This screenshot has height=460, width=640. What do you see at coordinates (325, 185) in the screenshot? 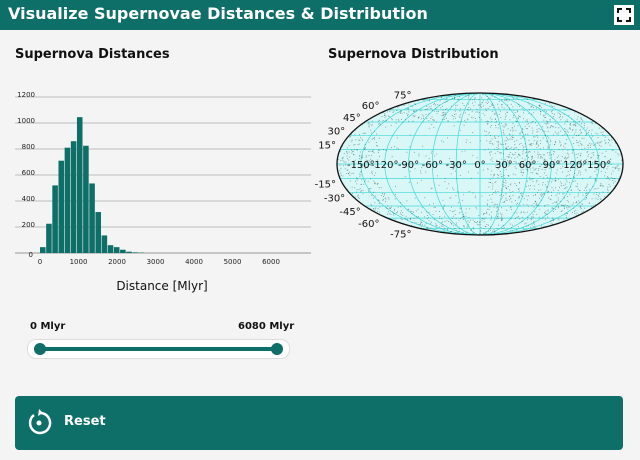
I see `latitude-label: -15°` at bounding box center [325, 185].